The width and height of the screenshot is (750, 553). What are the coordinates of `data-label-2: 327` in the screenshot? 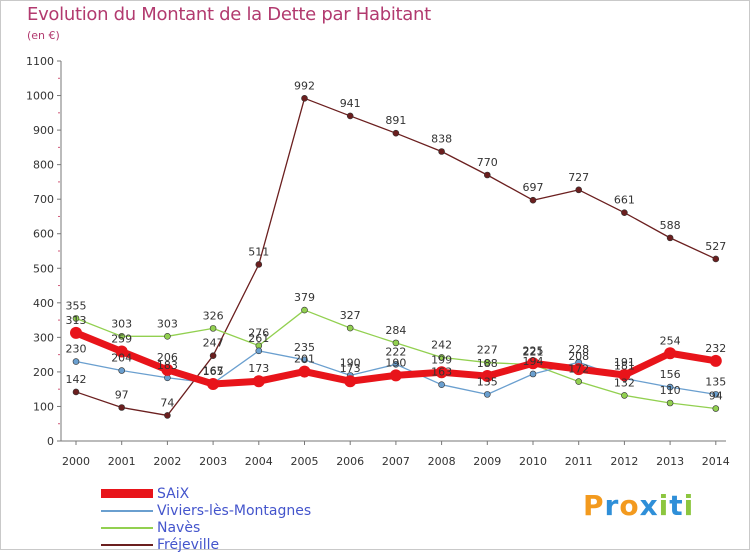 It's located at (350, 315).